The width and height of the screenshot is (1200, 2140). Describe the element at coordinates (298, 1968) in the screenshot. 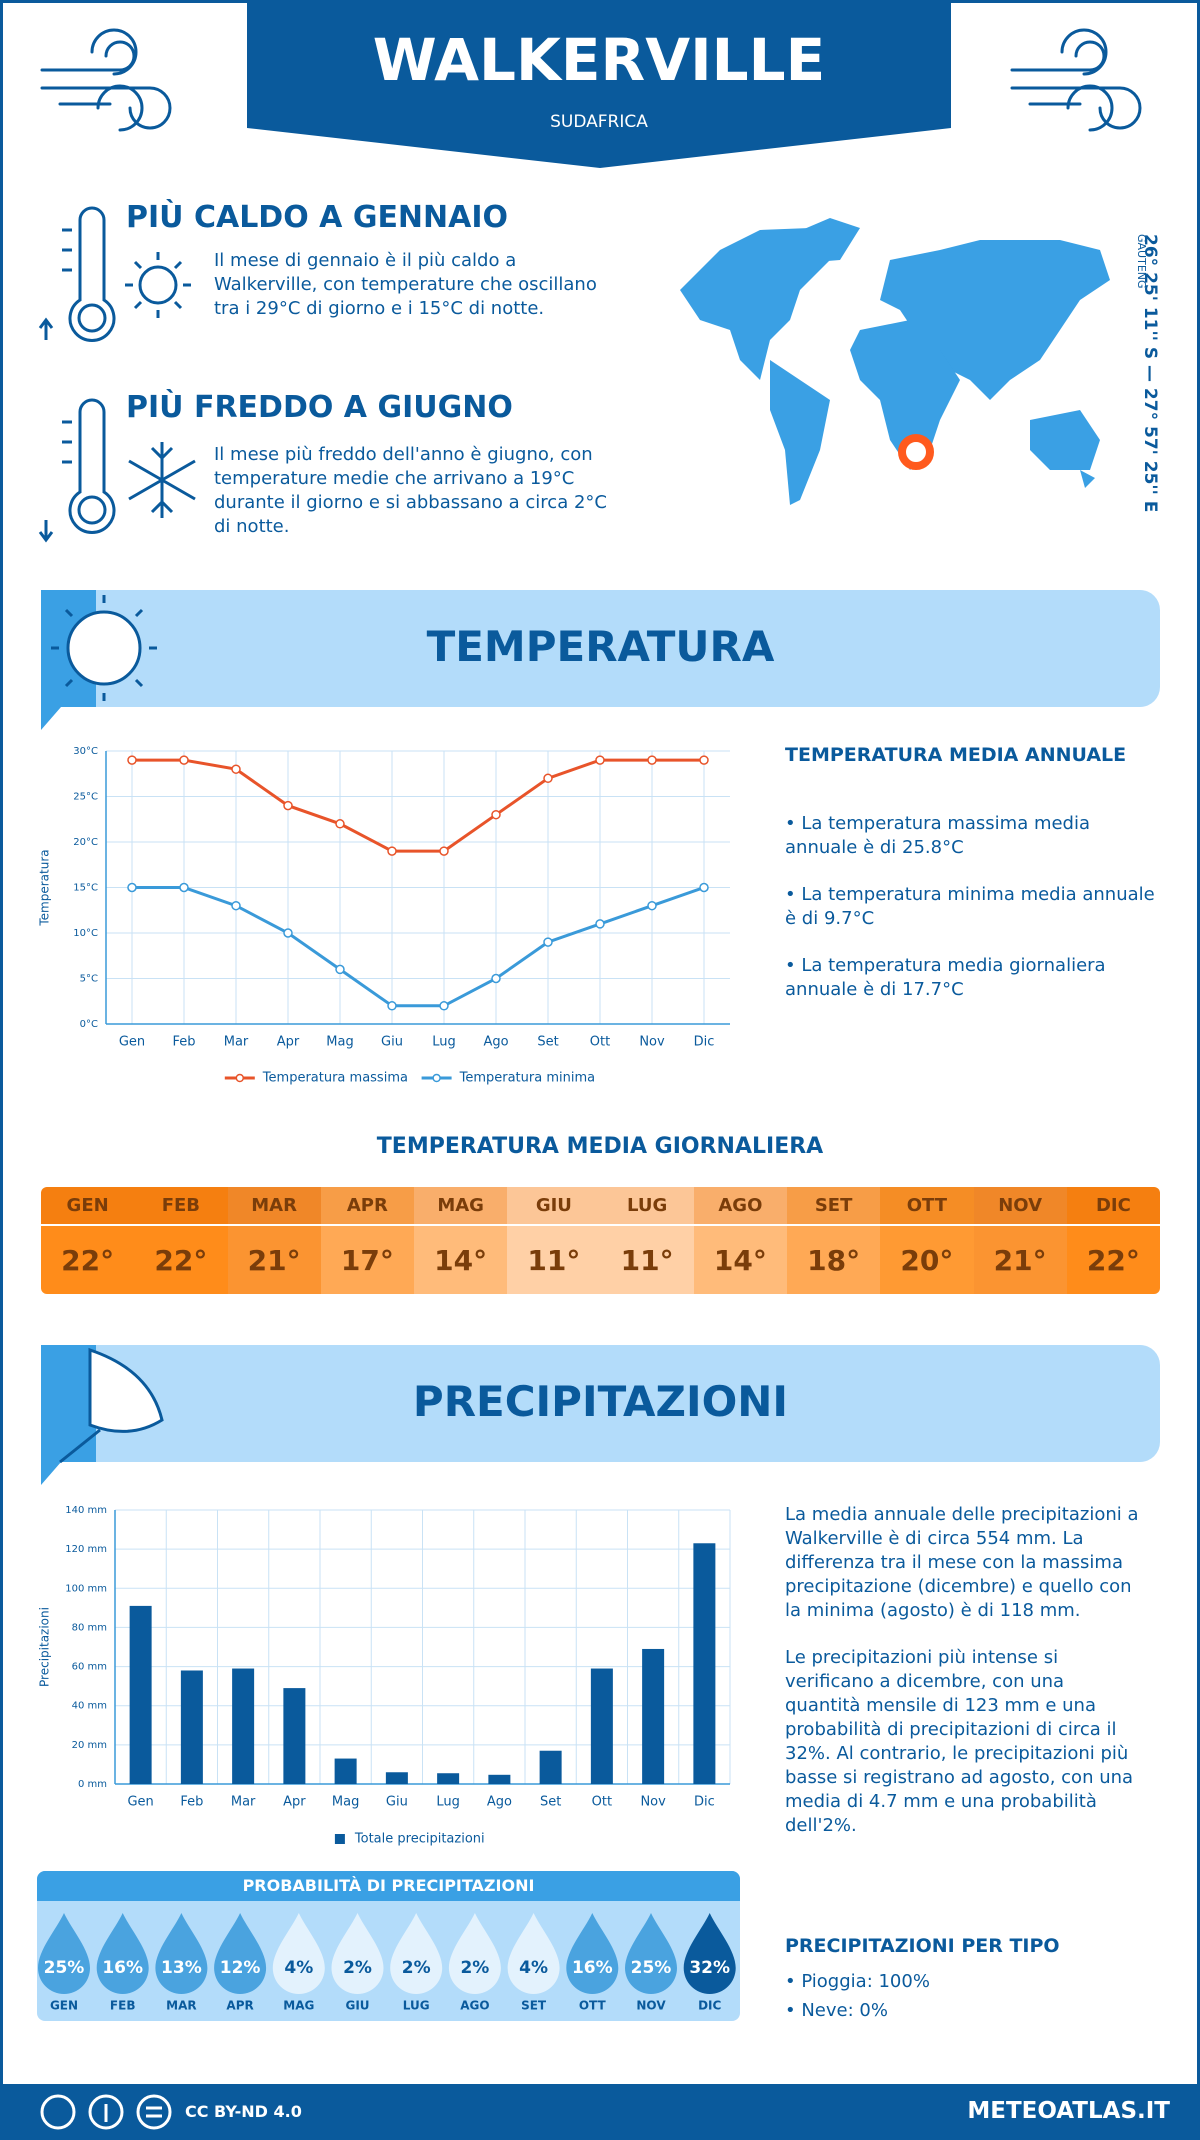

I see `probability-value: 4%` at that location.